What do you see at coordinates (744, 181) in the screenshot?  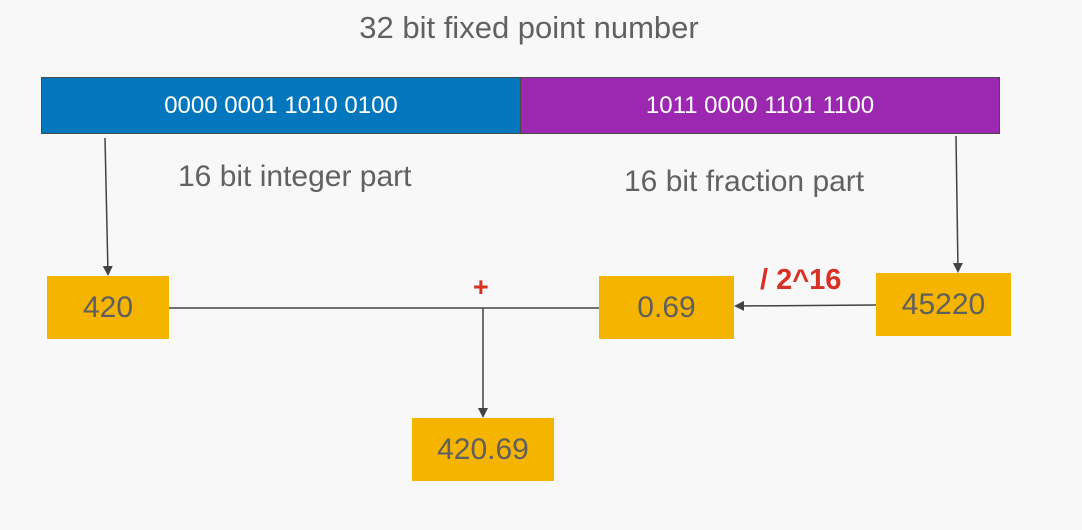 I see `fraction-part-label: 16 bit fraction part` at bounding box center [744, 181].